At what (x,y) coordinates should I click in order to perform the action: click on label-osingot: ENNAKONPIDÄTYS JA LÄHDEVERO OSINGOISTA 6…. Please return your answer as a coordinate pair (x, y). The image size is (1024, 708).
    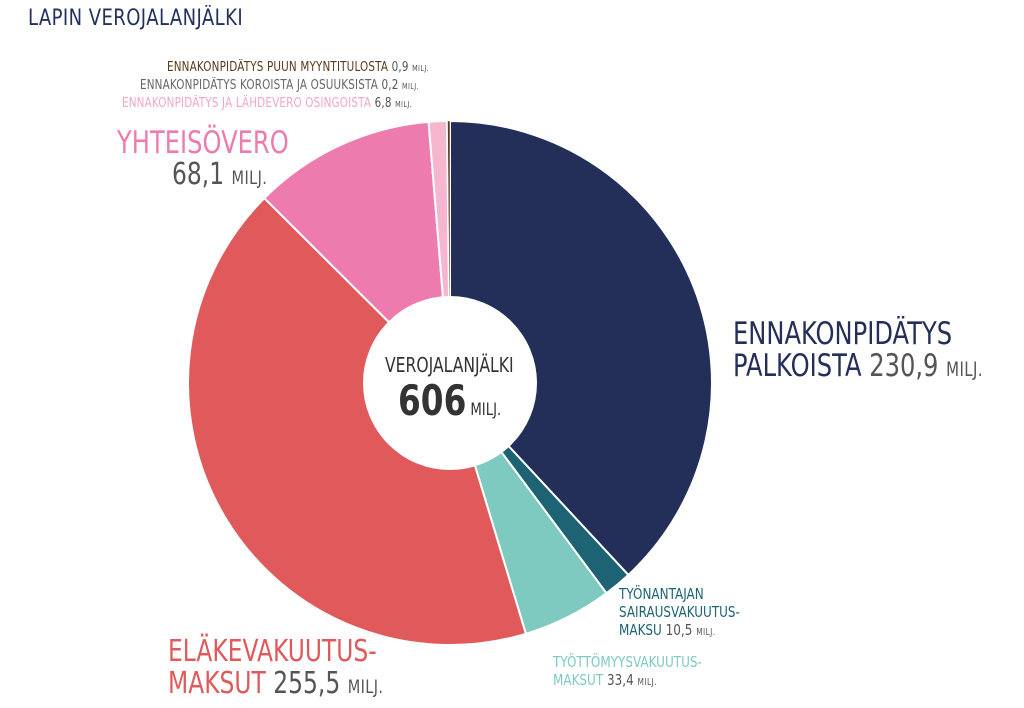
    Looking at the image, I should click on (267, 103).